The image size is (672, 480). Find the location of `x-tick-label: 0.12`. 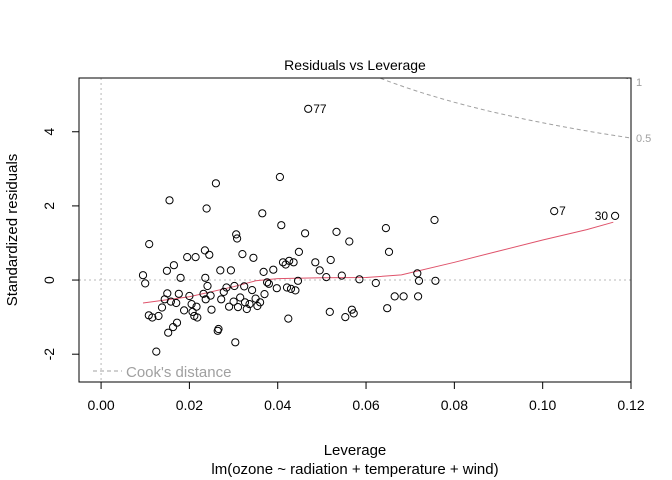

x-tick-label: 0.12 is located at coordinates (630, 405).